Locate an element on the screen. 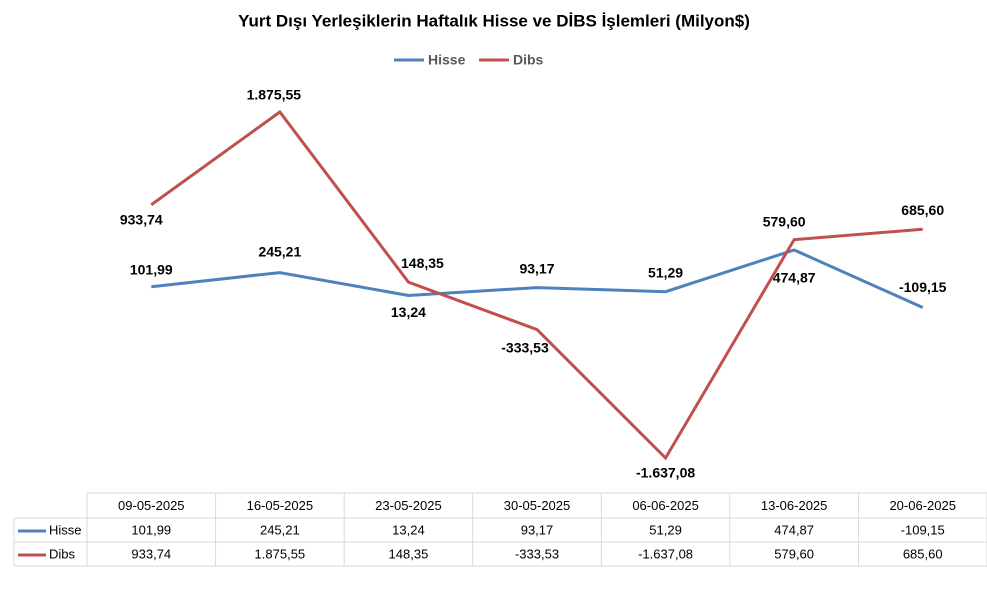  table-cell: 579,60 is located at coordinates (794, 553).